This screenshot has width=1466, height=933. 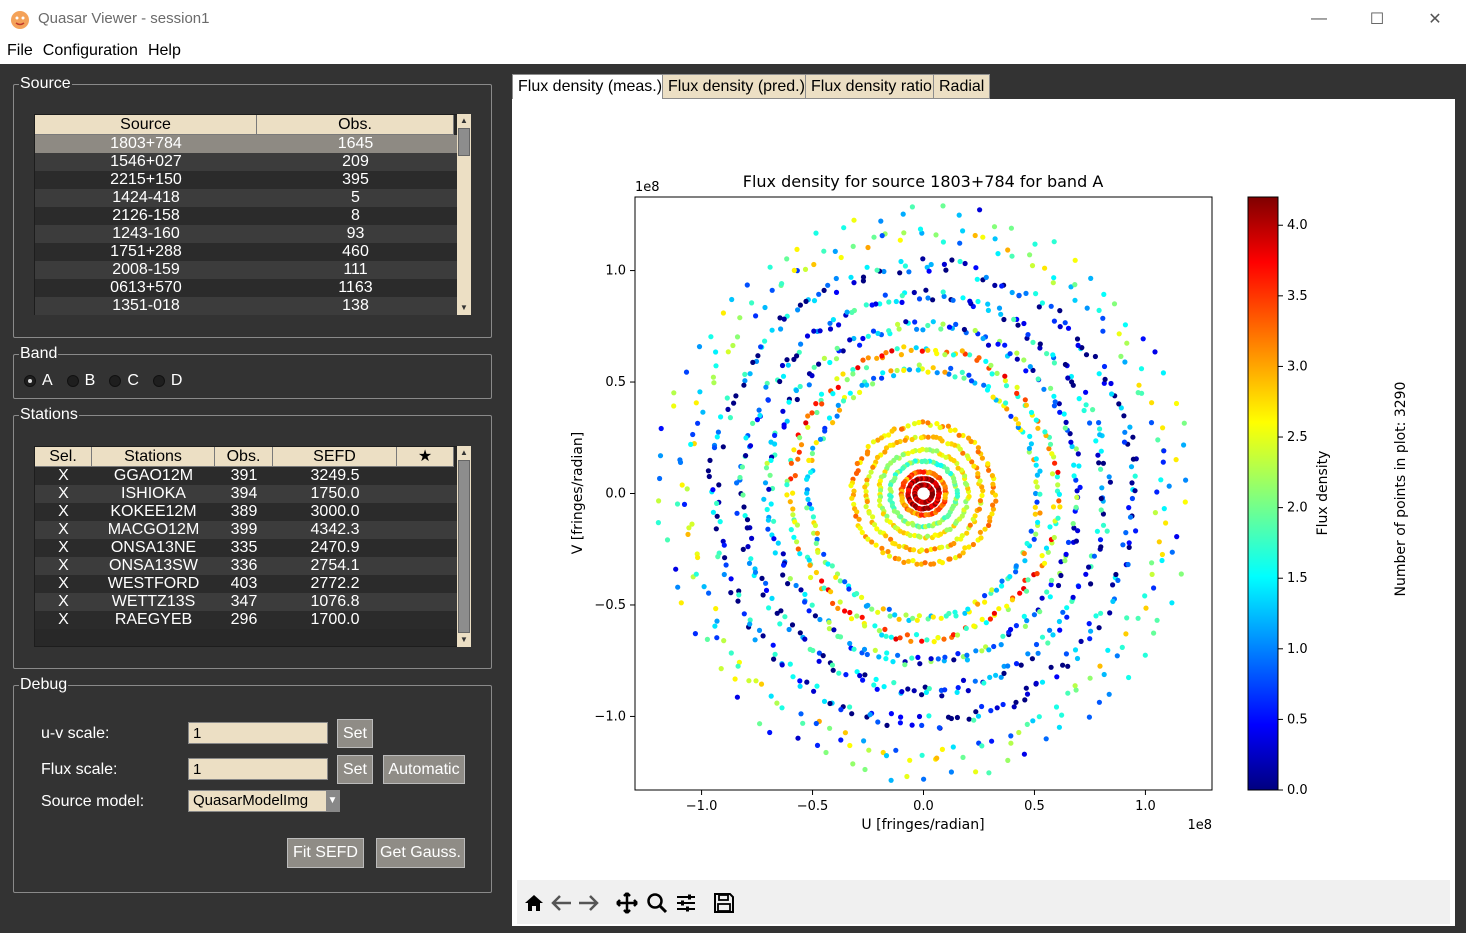 I want to click on minimize-icon: —, so click(x=1319, y=18).